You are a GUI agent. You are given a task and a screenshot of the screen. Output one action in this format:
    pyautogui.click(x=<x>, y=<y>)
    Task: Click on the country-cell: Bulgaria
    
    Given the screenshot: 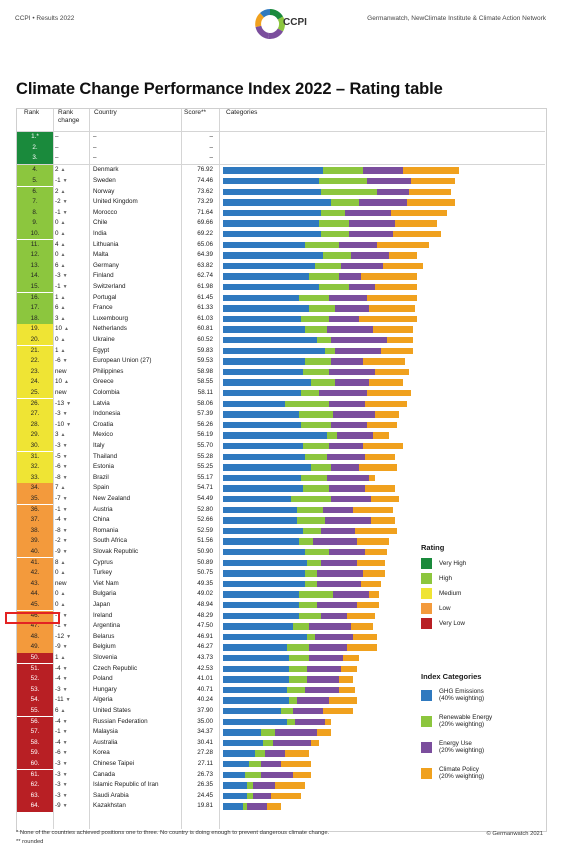 What is the action you would take?
    pyautogui.click(x=105, y=594)
    